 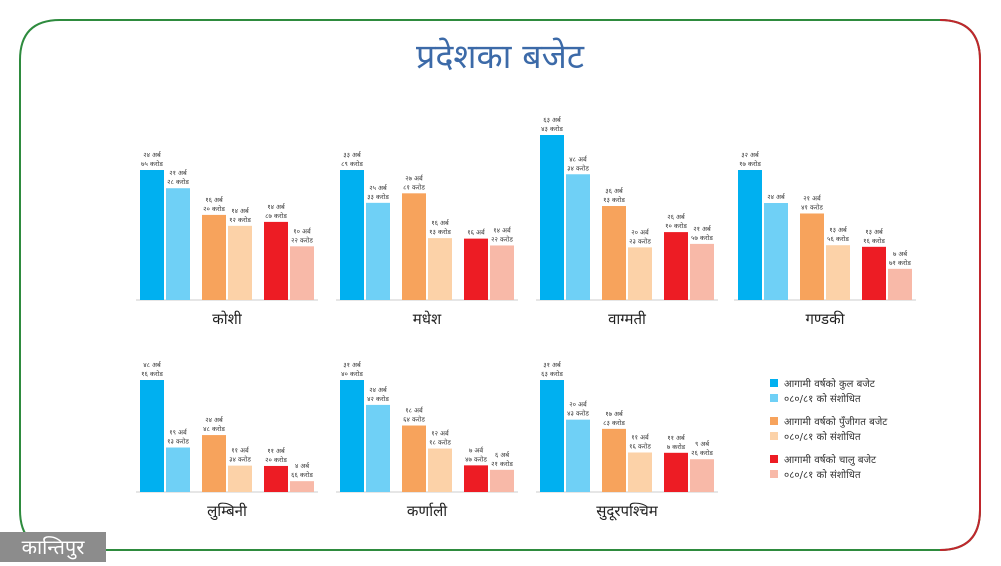 What do you see at coordinates (476, 233) in the screenshot?
I see `value-label: १६ अर्ब` at bounding box center [476, 233].